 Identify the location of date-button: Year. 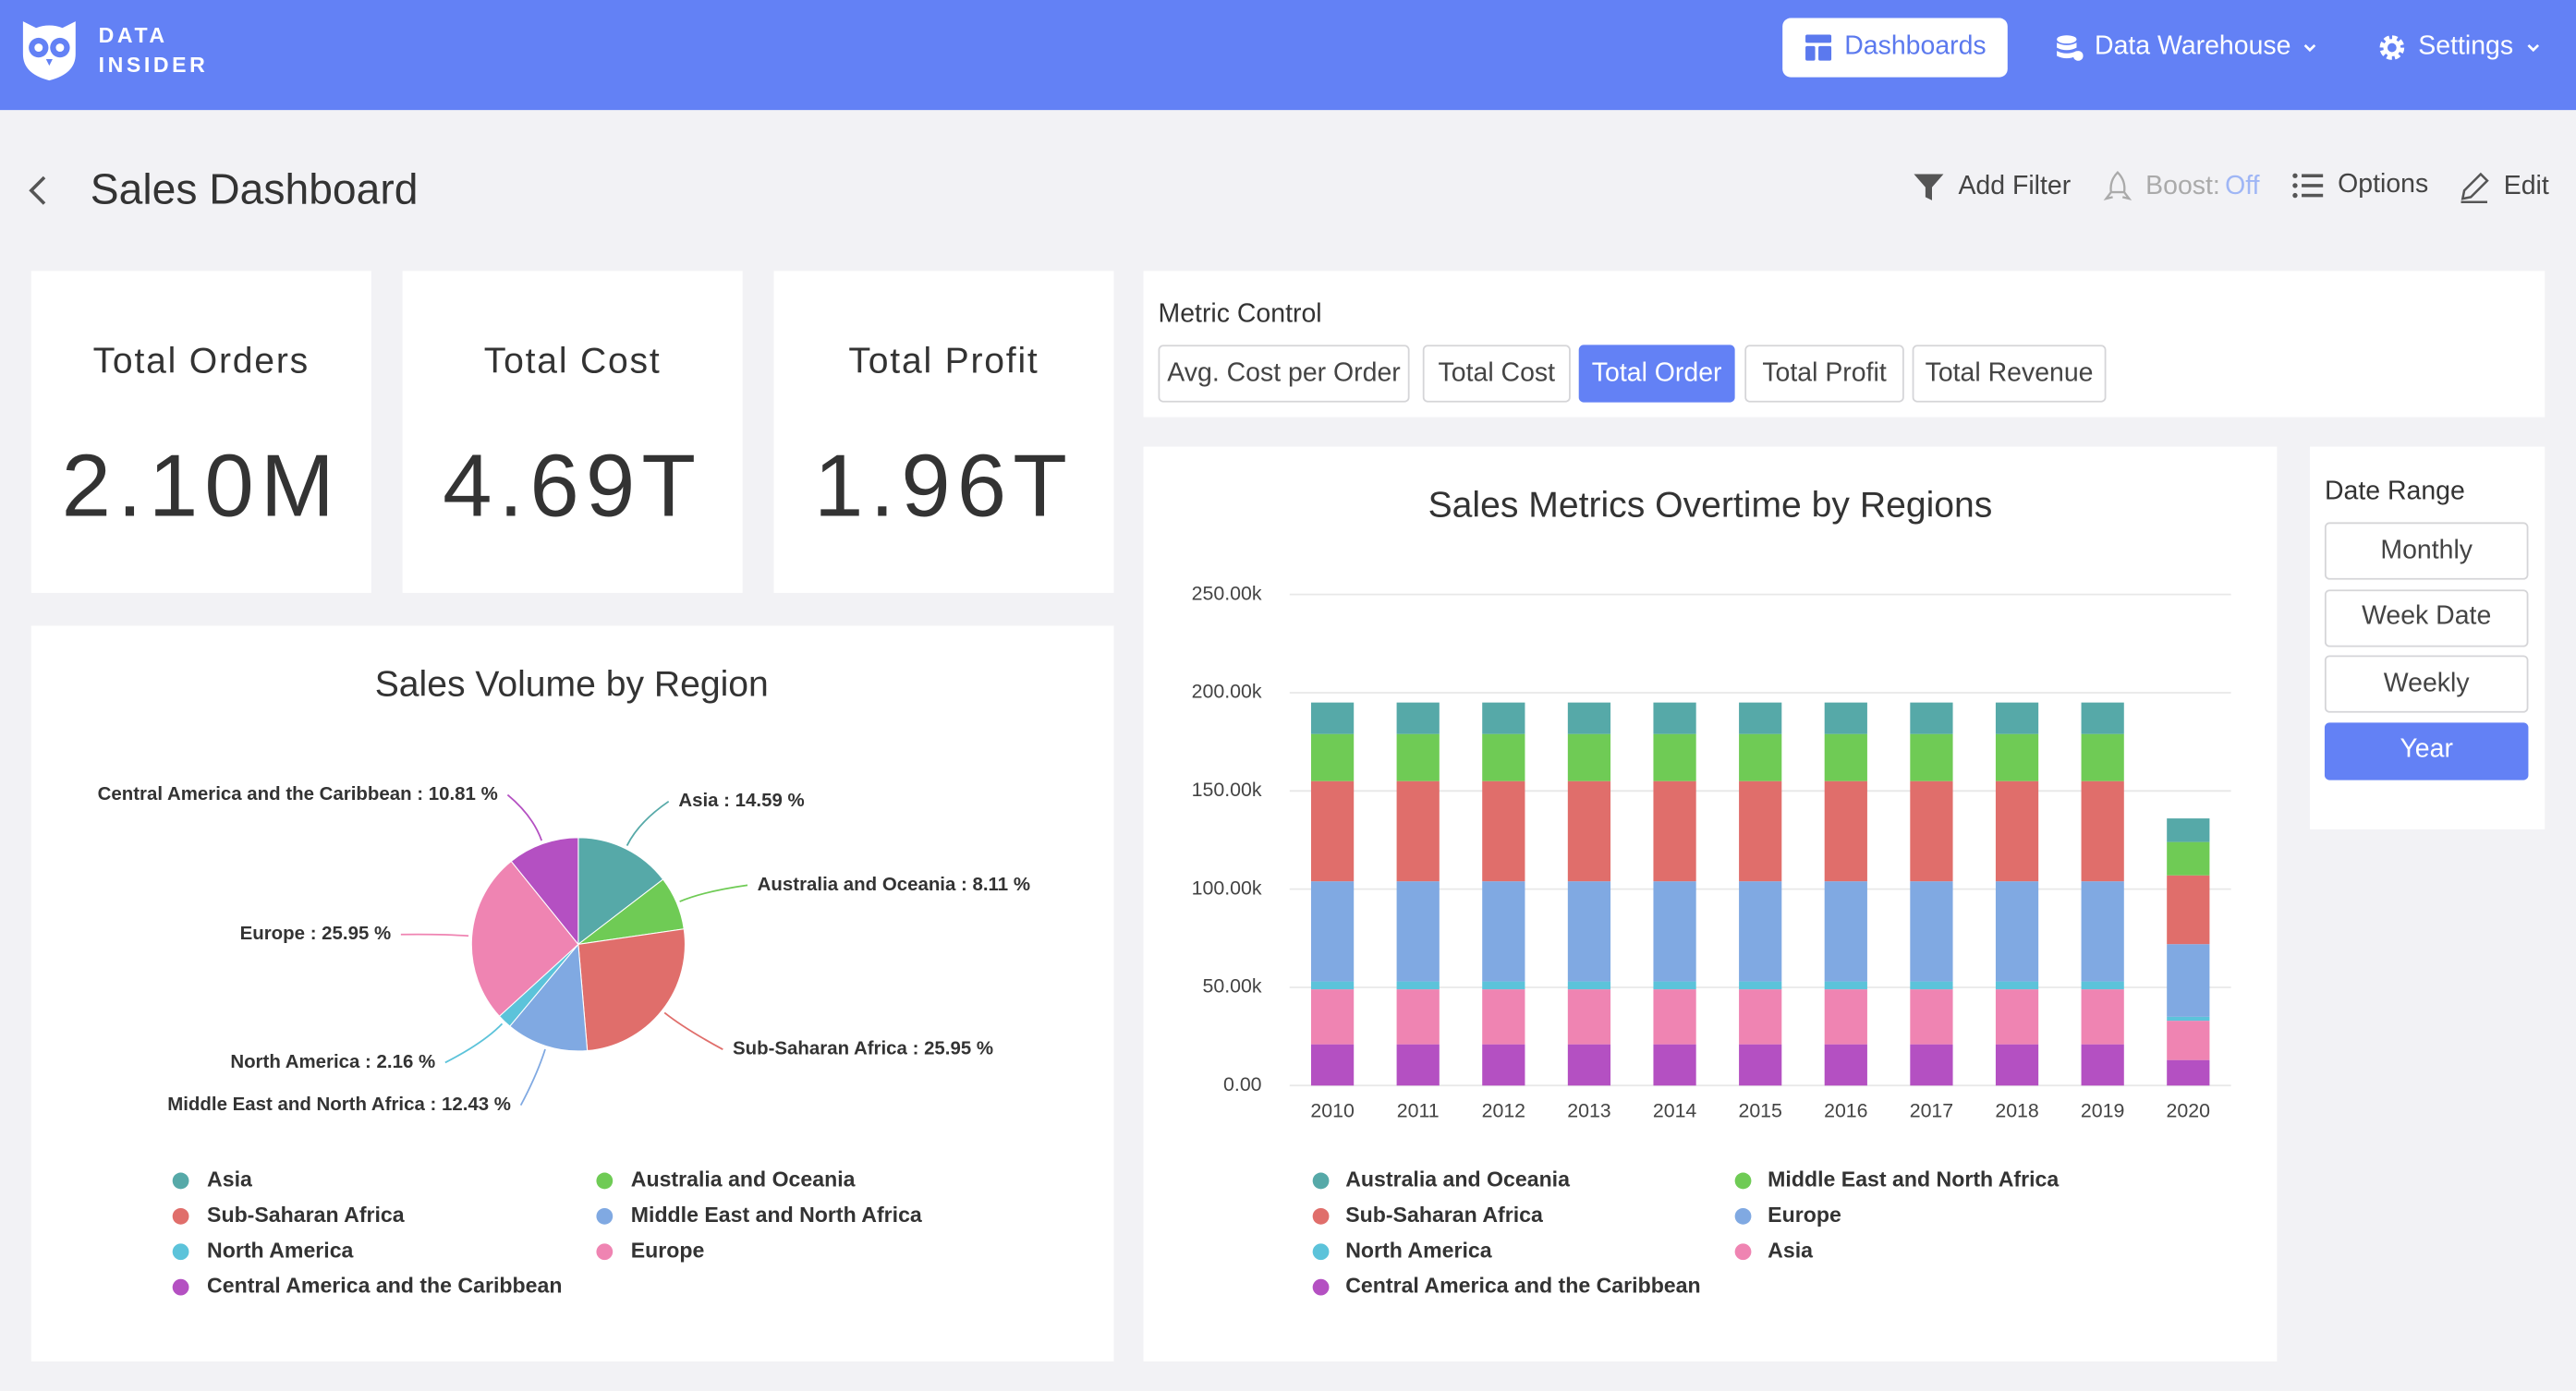
(2426, 750).